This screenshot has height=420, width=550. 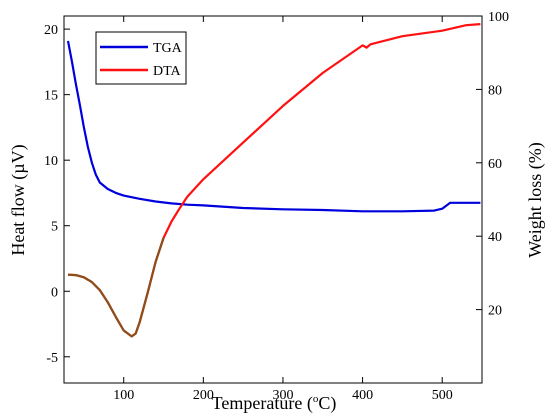 What do you see at coordinates (282, 395) in the screenshot?
I see `x-tick-label: 300` at bounding box center [282, 395].